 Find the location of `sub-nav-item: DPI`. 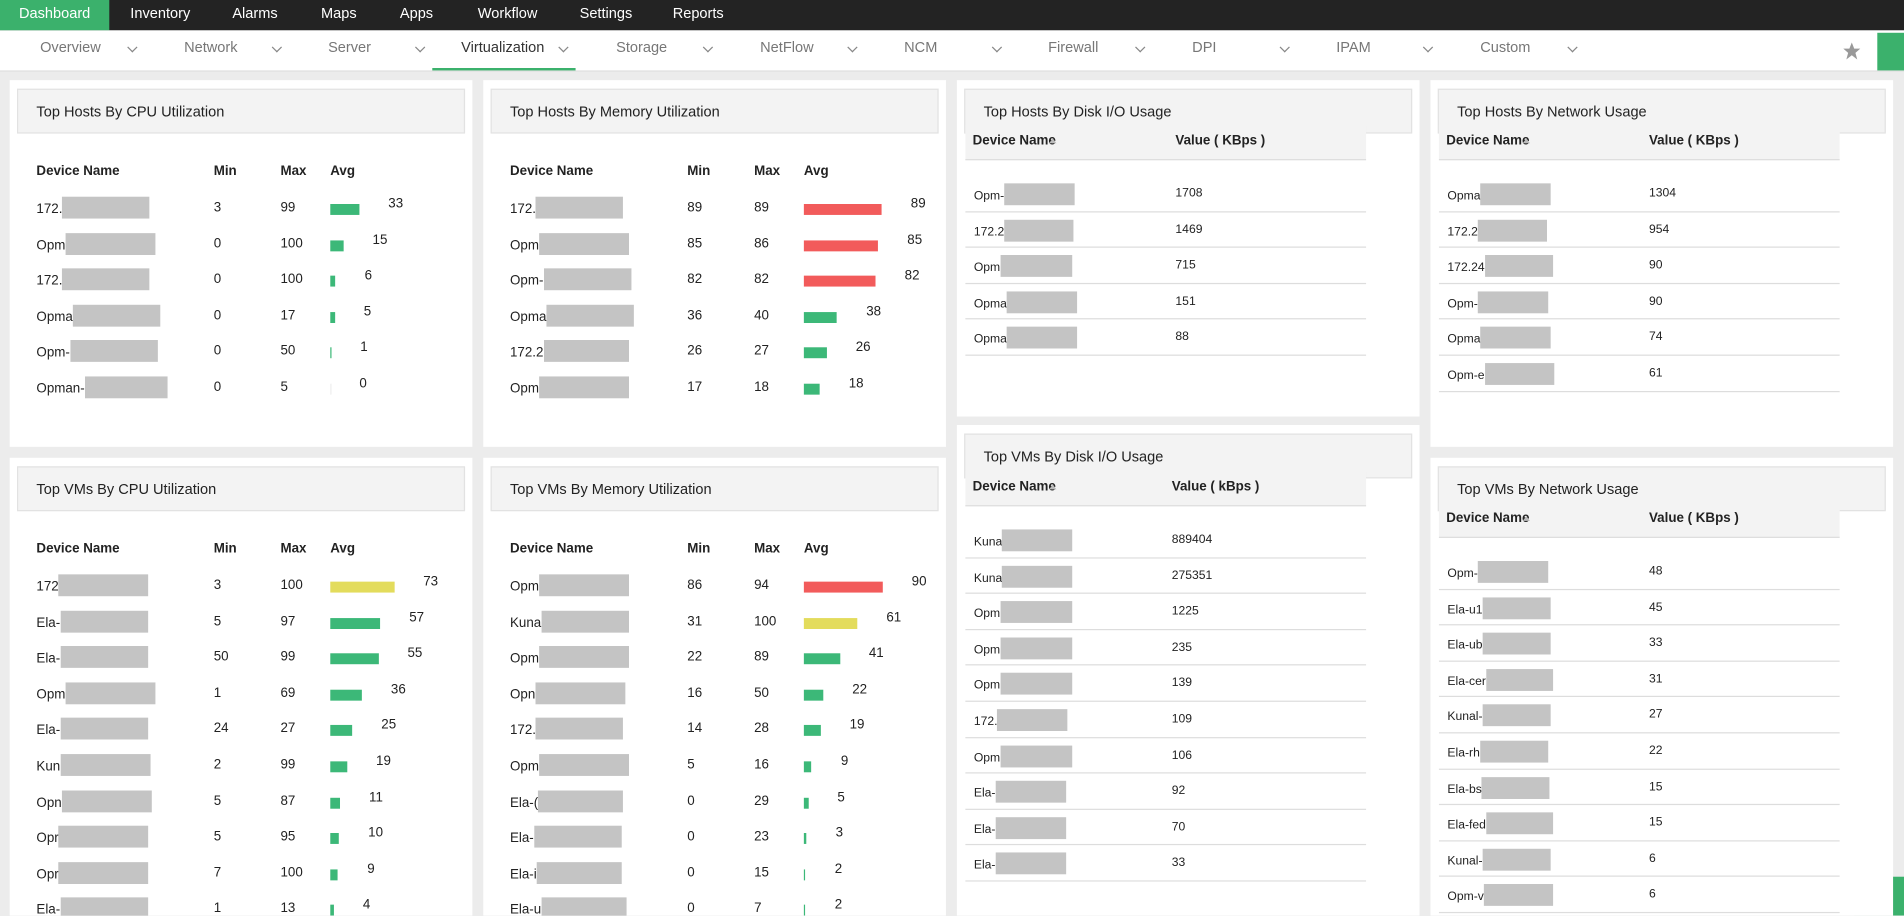

sub-nav-item: DPI is located at coordinates (1223, 49).